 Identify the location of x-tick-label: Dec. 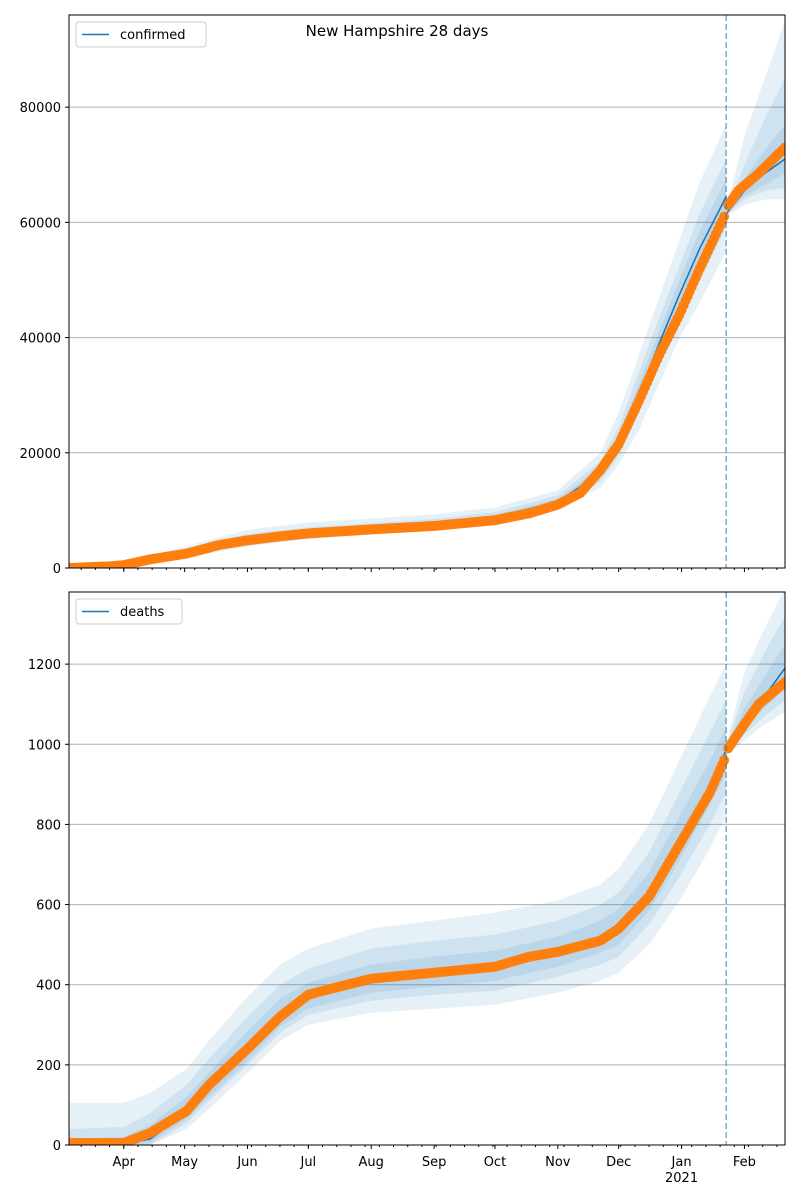
(618, 1162).